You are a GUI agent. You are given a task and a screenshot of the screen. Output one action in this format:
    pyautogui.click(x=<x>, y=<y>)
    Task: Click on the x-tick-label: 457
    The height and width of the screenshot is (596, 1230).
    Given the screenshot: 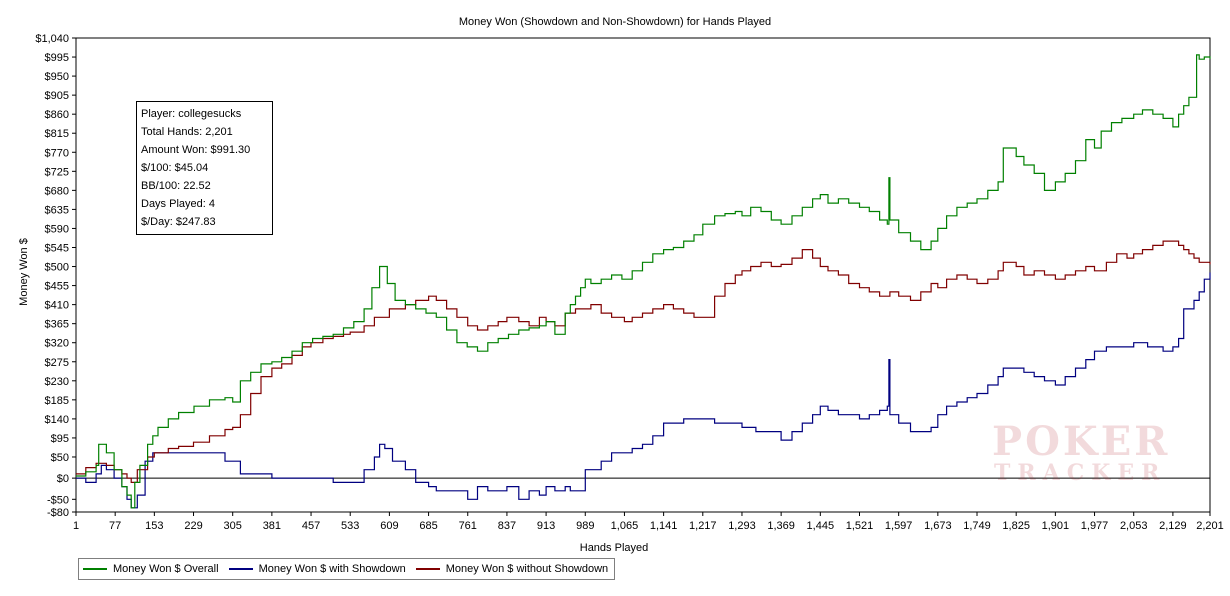 What is the action you would take?
    pyautogui.click(x=311, y=526)
    